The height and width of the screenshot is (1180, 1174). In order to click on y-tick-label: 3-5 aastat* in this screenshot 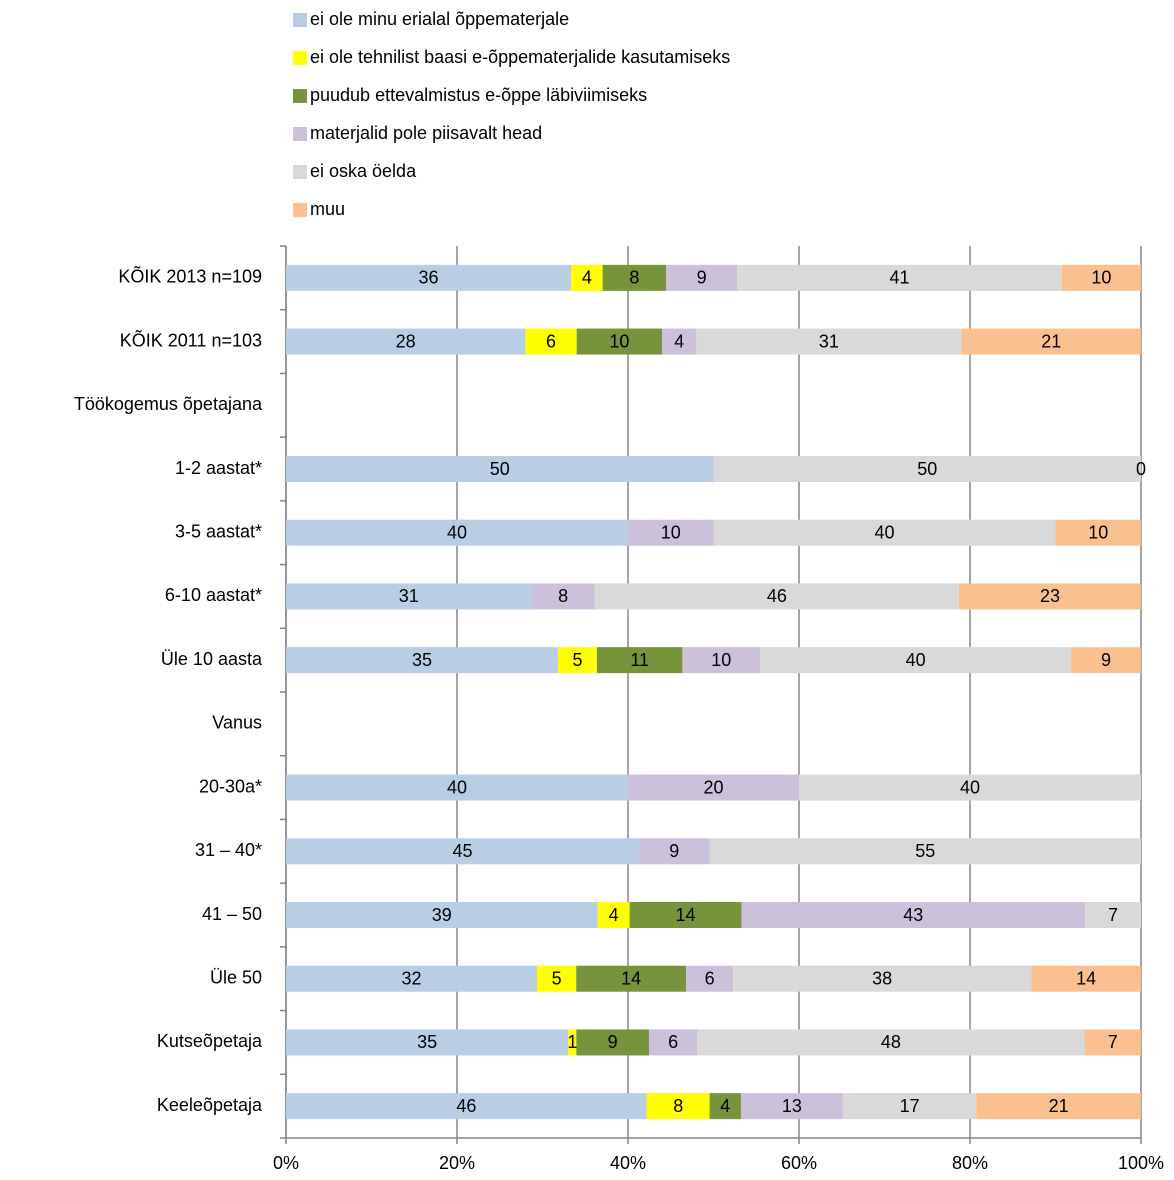, I will do `click(218, 531)`.